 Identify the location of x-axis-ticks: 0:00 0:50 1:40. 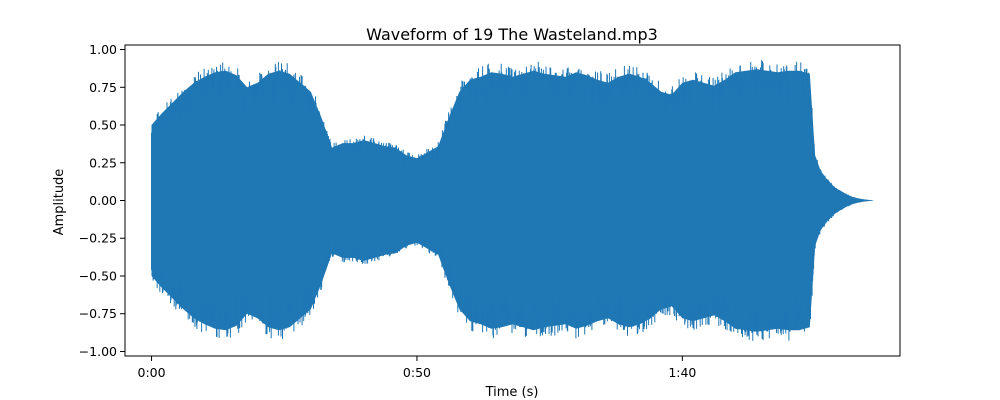
(417, 368).